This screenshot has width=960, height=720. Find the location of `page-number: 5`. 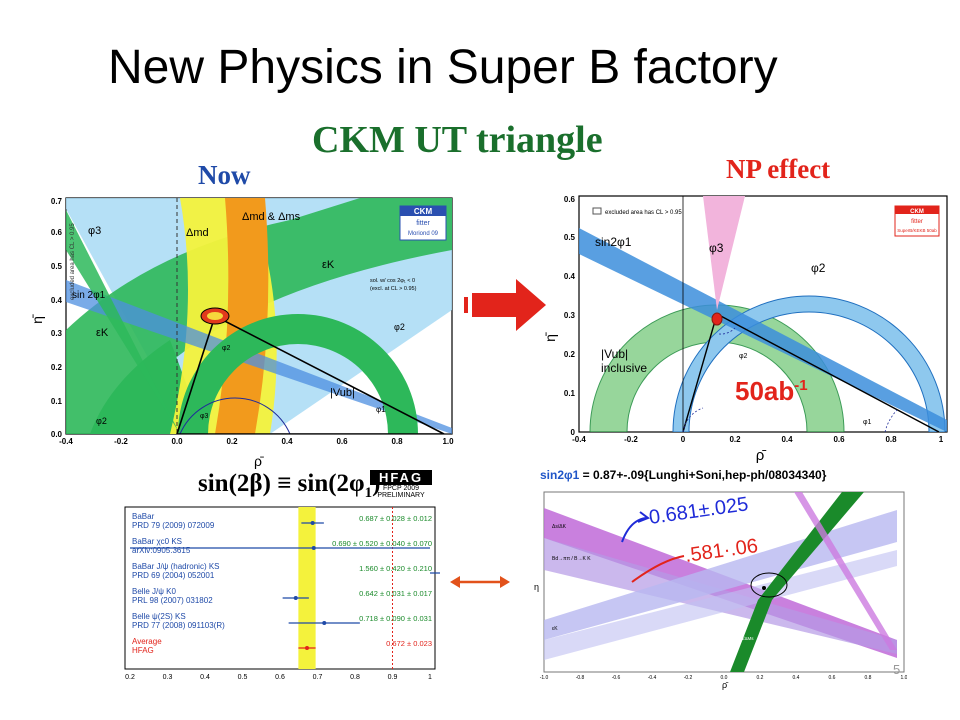

page-number: 5 is located at coordinates (897, 669).